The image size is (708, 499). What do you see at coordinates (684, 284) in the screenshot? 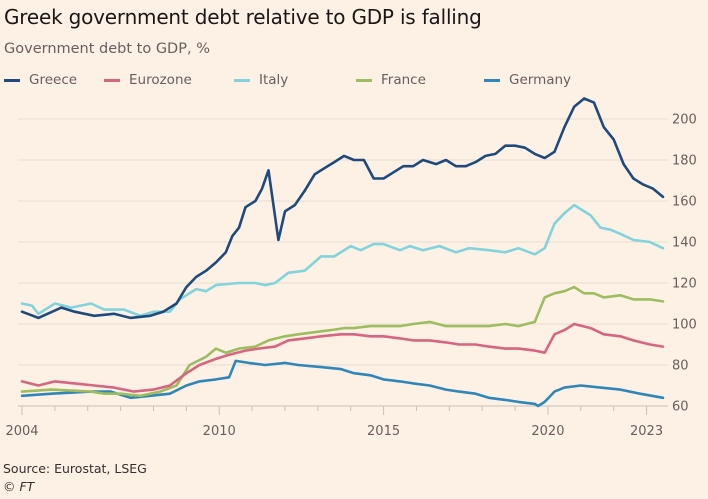
I see `y-tick-label: 120` at bounding box center [684, 284].